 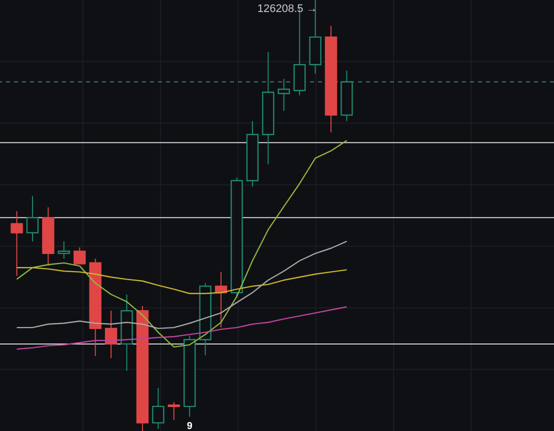 What do you see at coordinates (287, 9) in the screenshot?
I see `annotation: 126208.5 →` at bounding box center [287, 9].